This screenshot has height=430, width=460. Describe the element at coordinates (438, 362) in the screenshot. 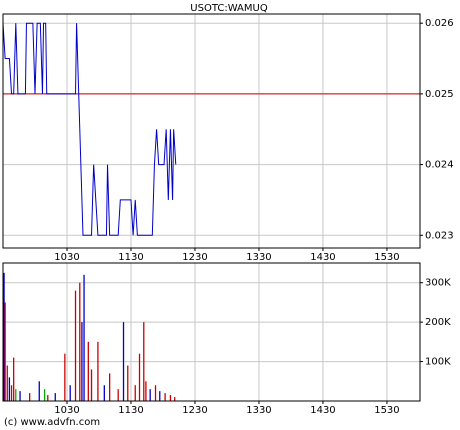

I see `y-tick-label: 100K` at that location.